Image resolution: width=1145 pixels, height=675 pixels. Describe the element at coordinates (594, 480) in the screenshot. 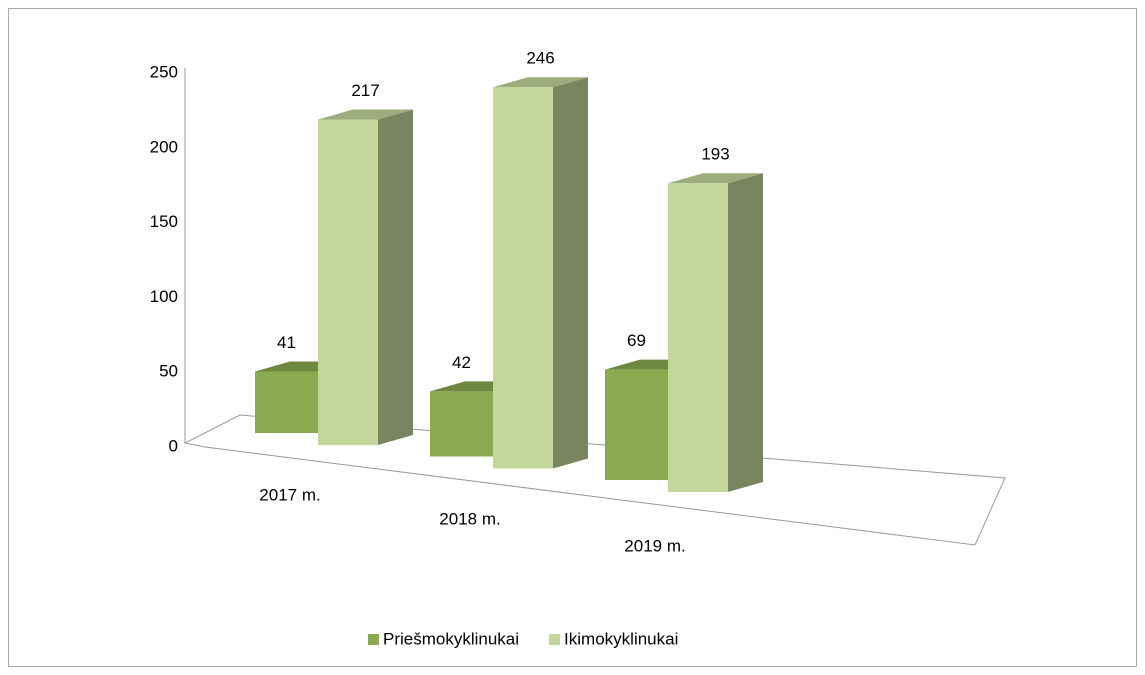

I see `floor` at that location.